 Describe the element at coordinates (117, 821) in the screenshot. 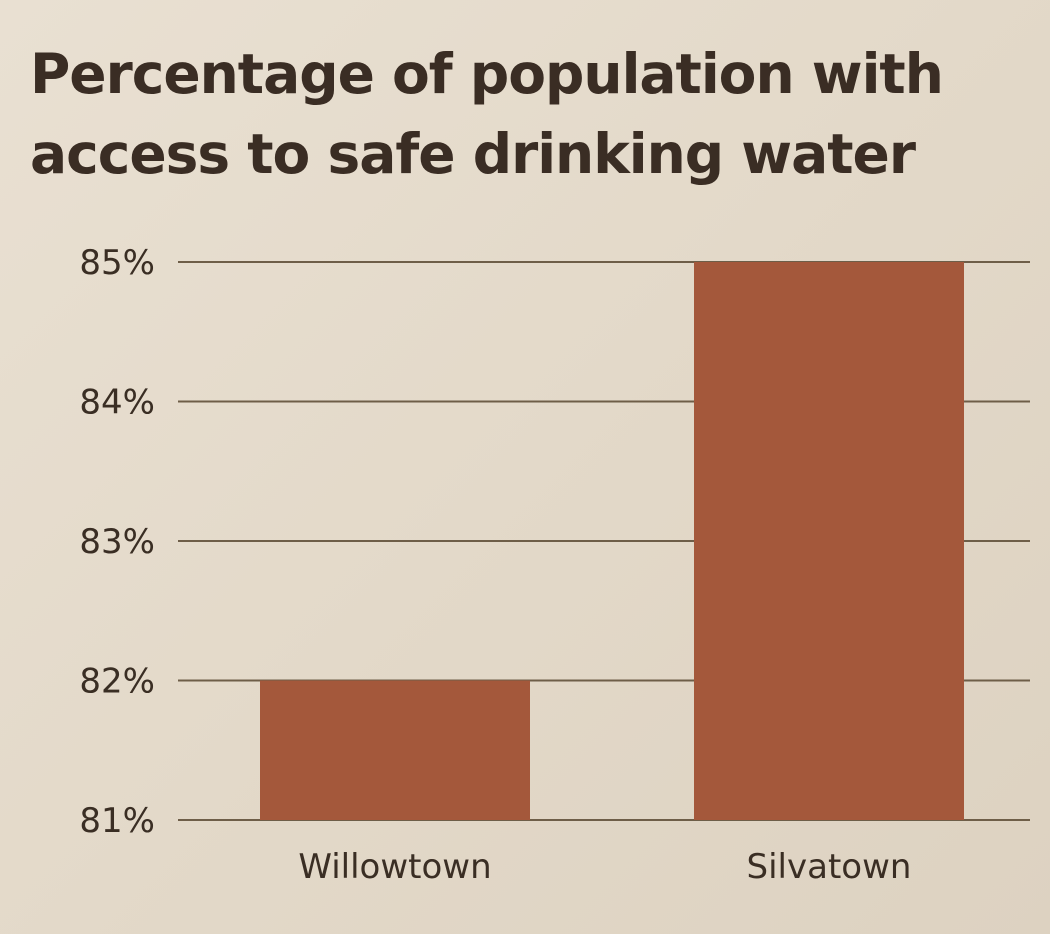

I see `y-tick-label: 81%` at that location.